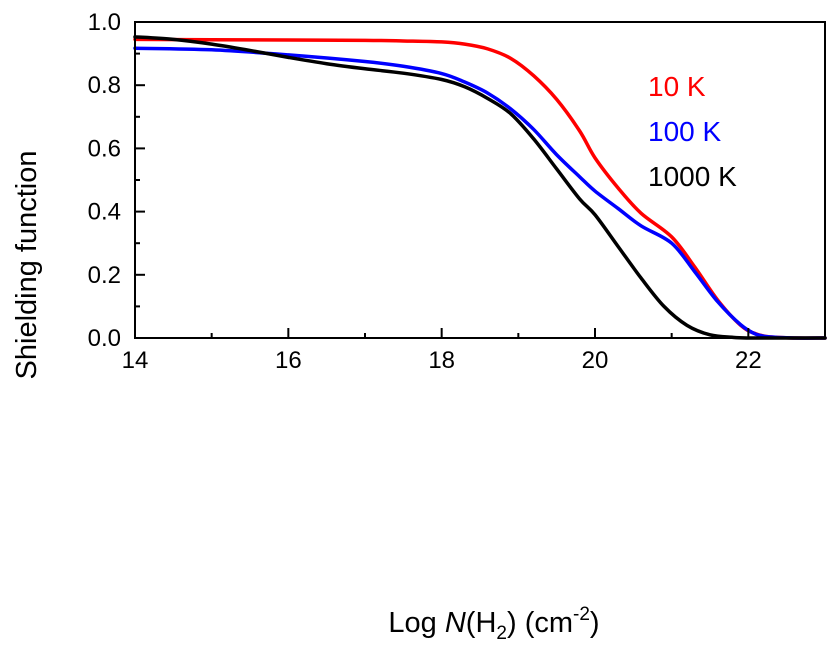 This screenshot has height=653, width=830. I want to click on x-axis-title-sub: 2, so click(501, 633).